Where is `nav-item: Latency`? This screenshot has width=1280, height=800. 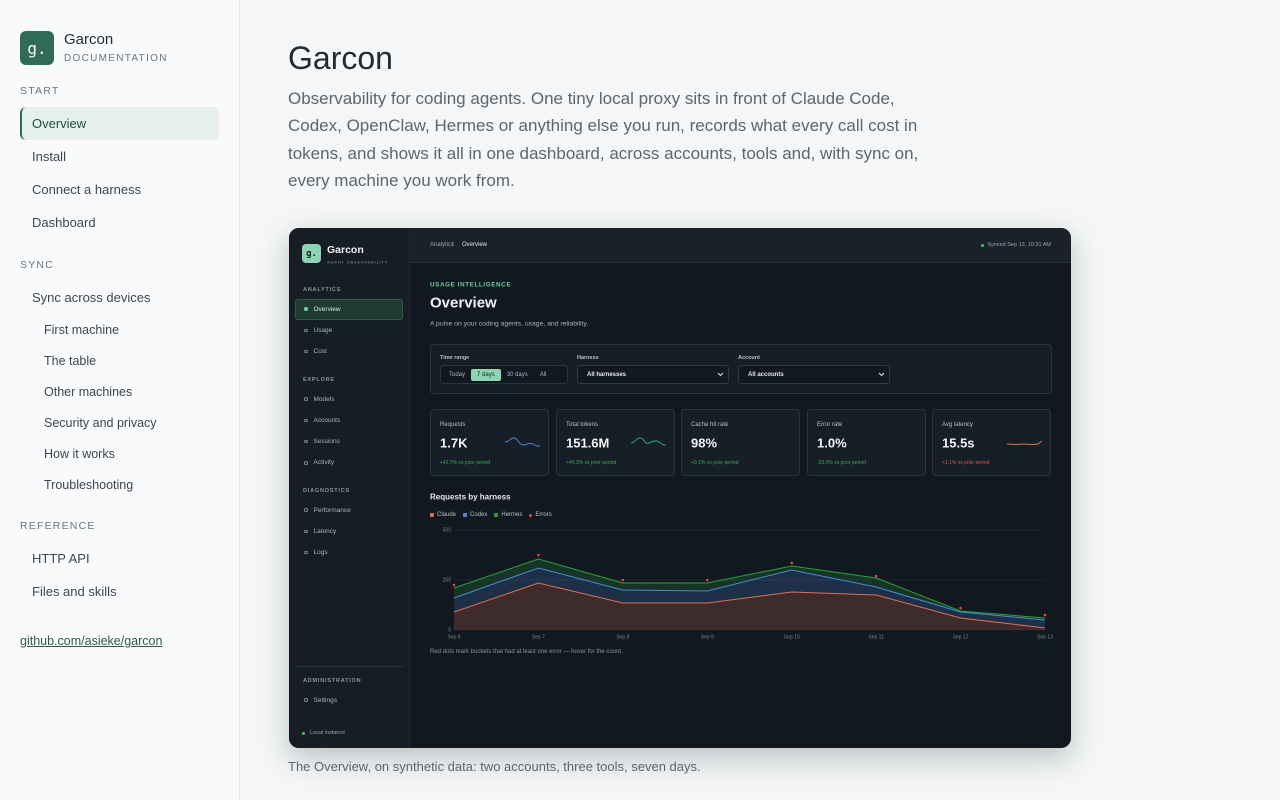
nav-item: Latency is located at coordinates (349, 531).